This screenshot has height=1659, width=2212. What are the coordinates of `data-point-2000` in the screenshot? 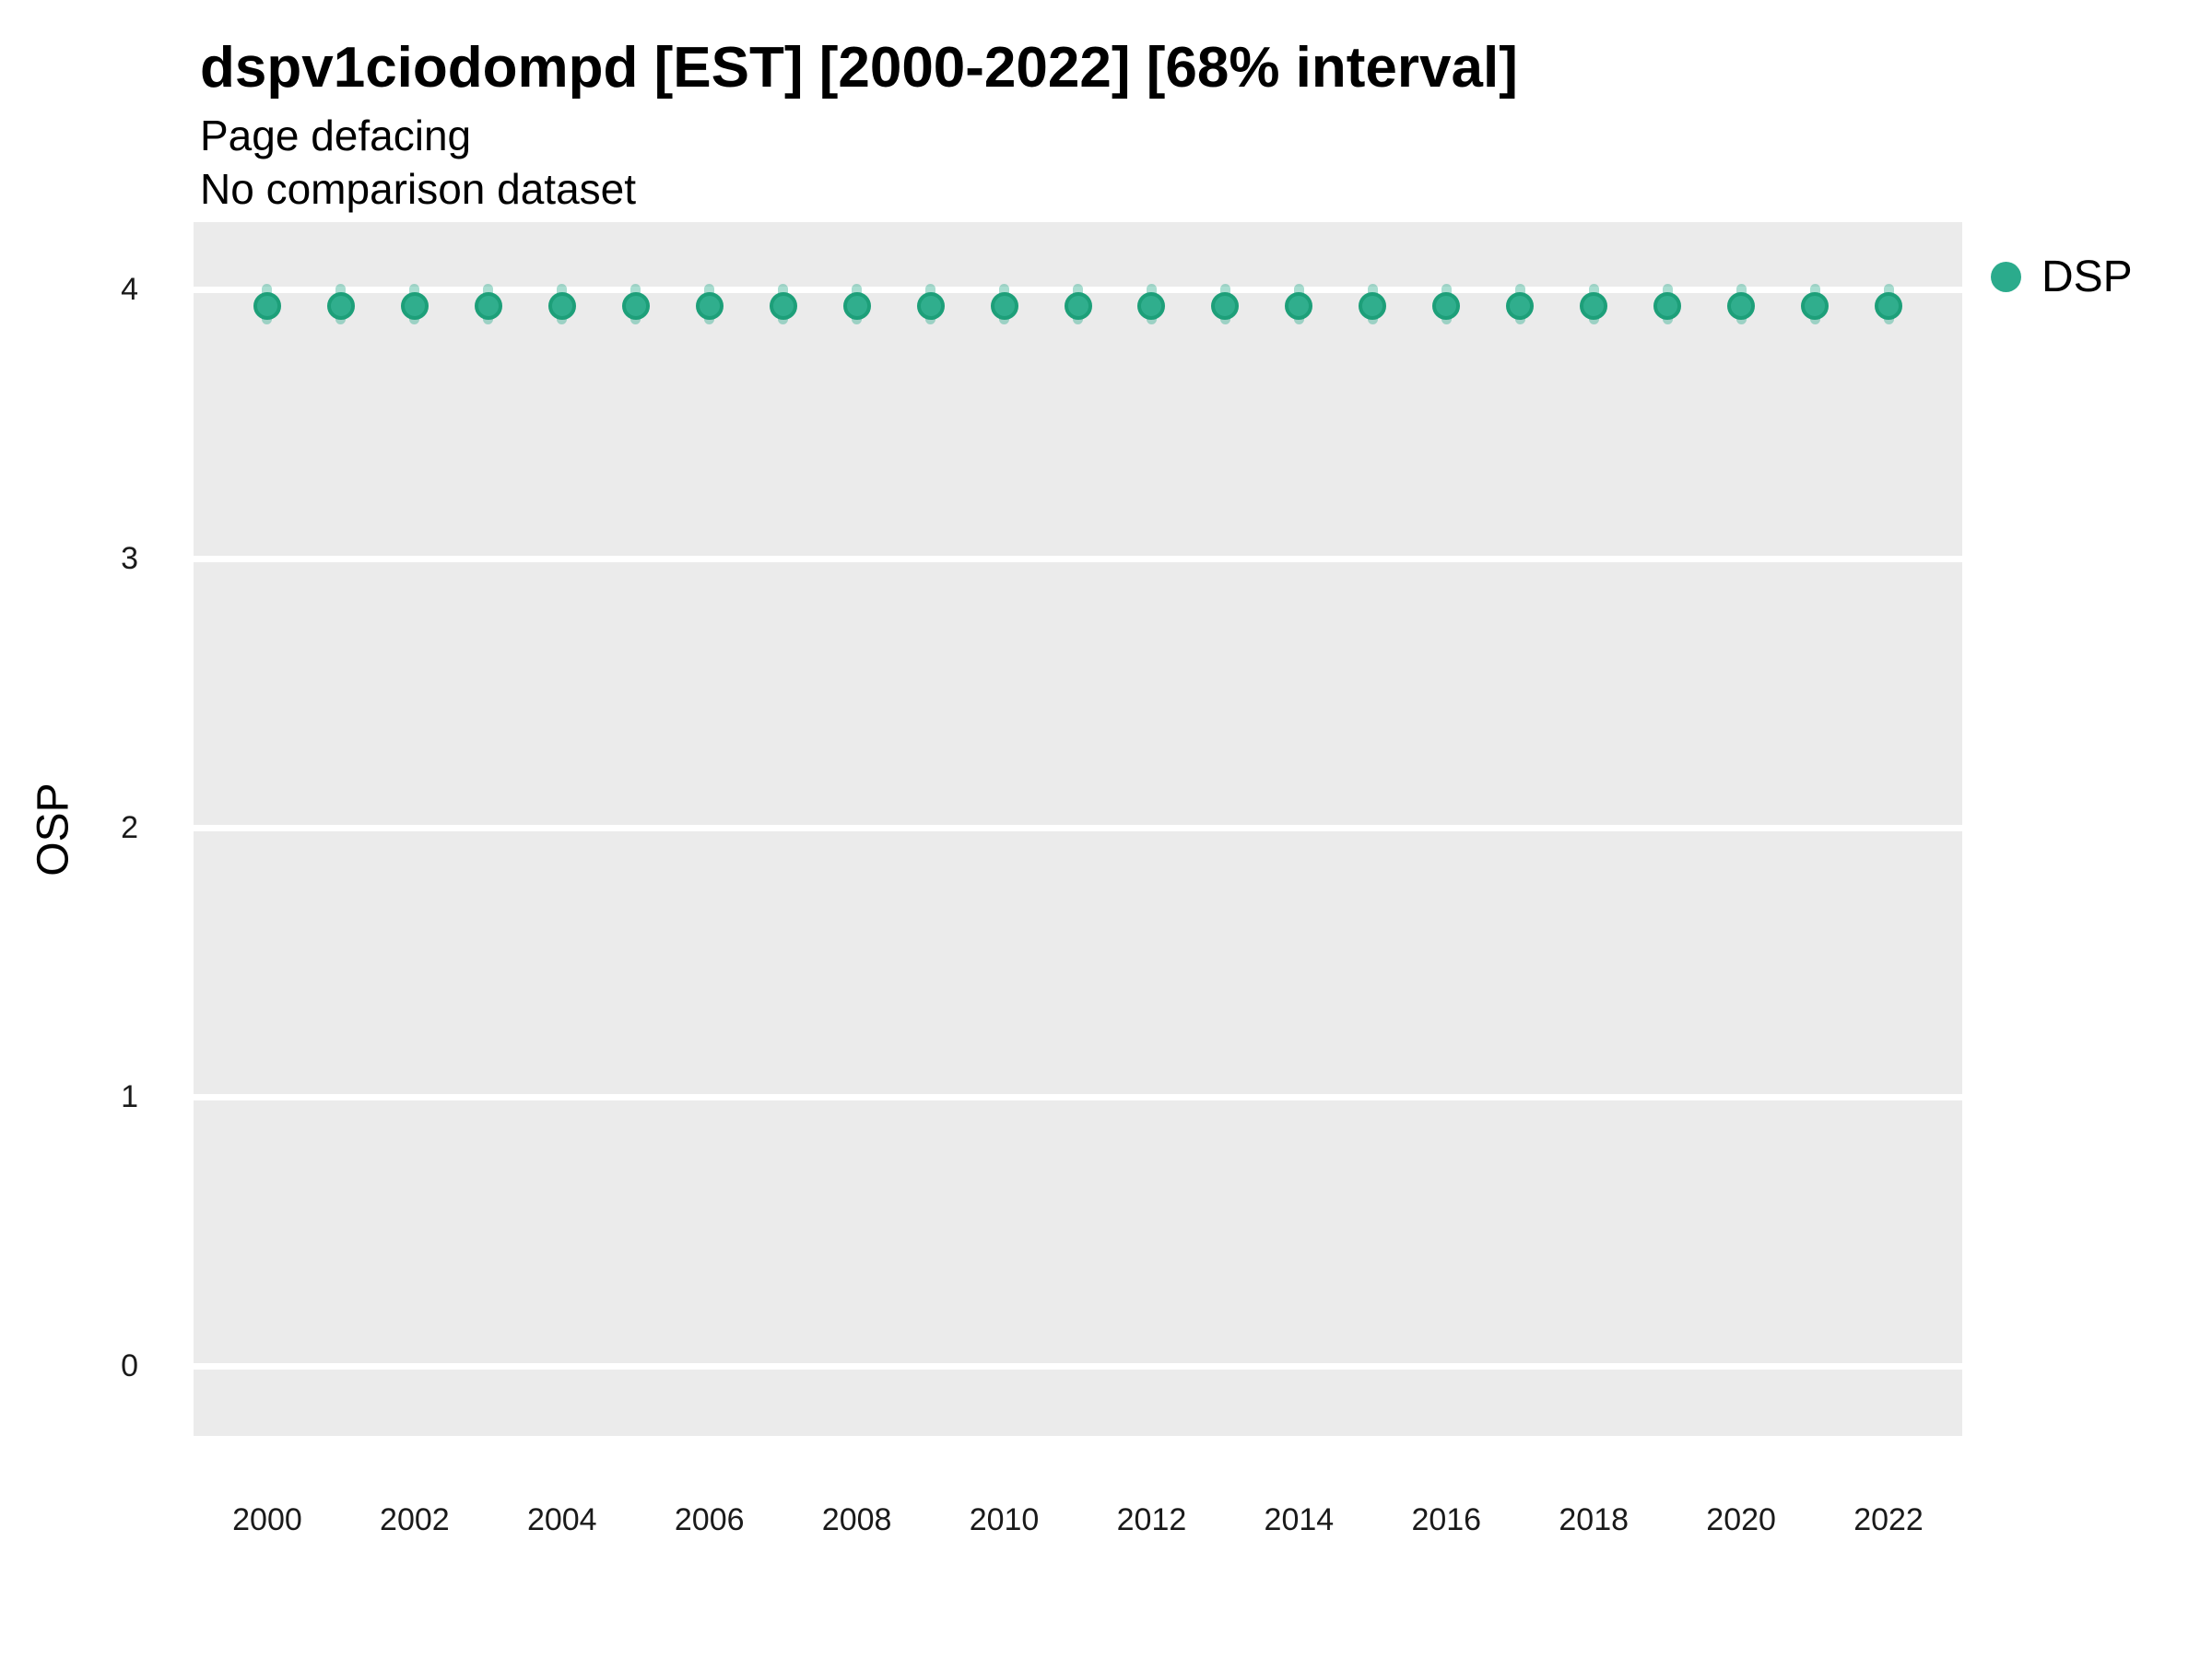 It's located at (267, 305).